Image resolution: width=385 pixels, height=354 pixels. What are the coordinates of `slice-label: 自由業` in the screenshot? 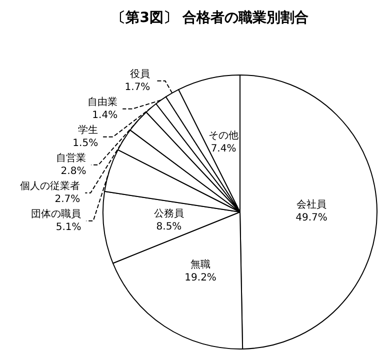 It's located at (103, 102).